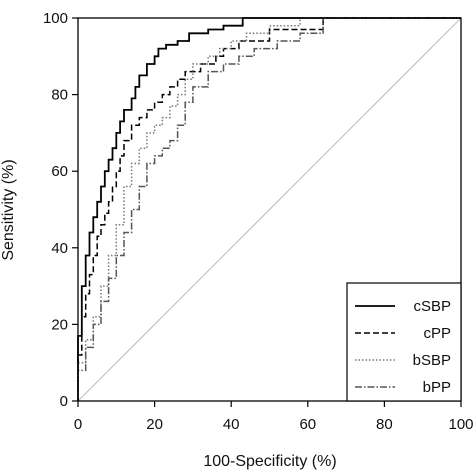 The image size is (474, 474). I want to click on y-tick-label: 20, so click(59, 324).